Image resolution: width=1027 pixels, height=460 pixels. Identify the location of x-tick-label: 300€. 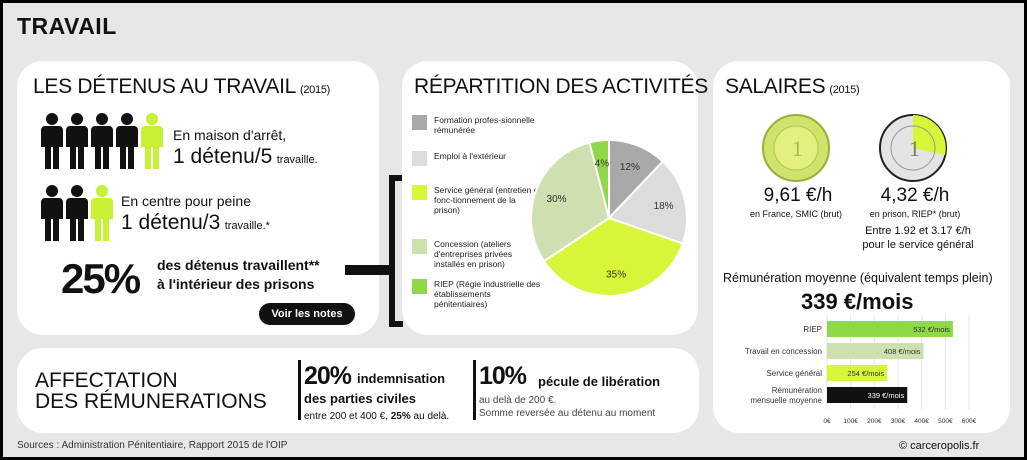
(898, 421).